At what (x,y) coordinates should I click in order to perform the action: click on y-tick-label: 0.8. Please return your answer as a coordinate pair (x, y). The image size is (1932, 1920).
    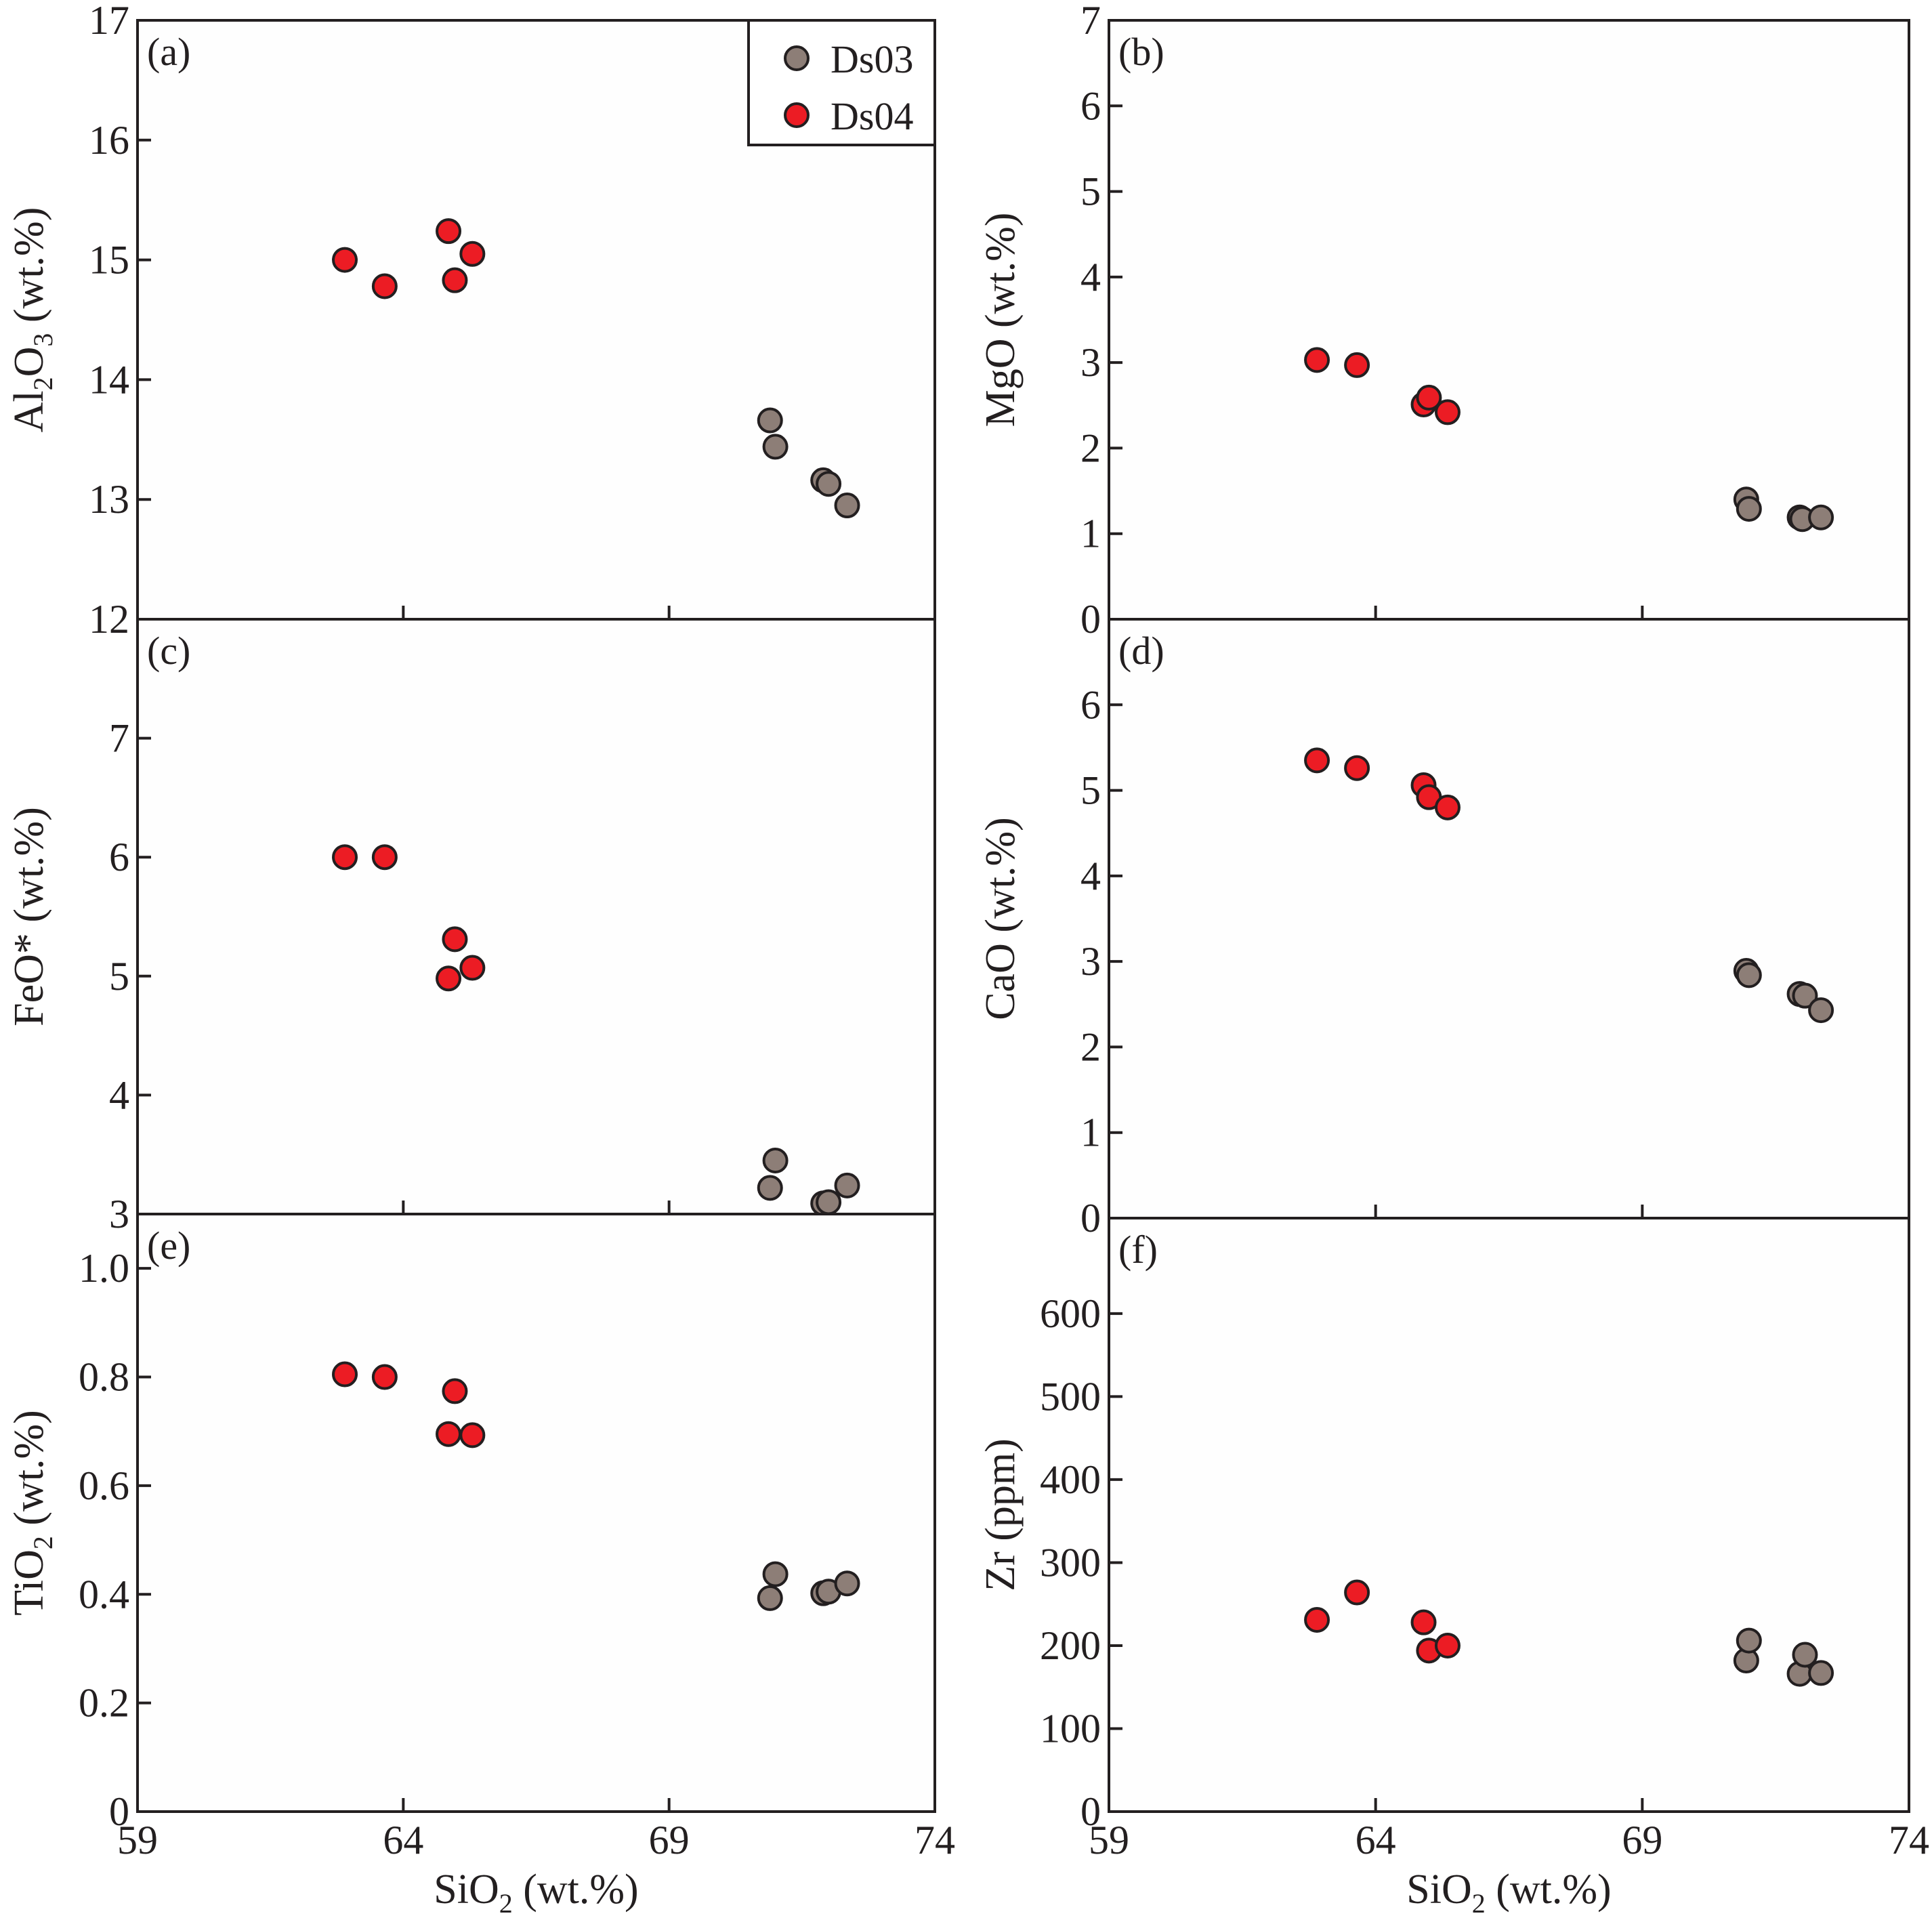
    Looking at the image, I should click on (104, 1378).